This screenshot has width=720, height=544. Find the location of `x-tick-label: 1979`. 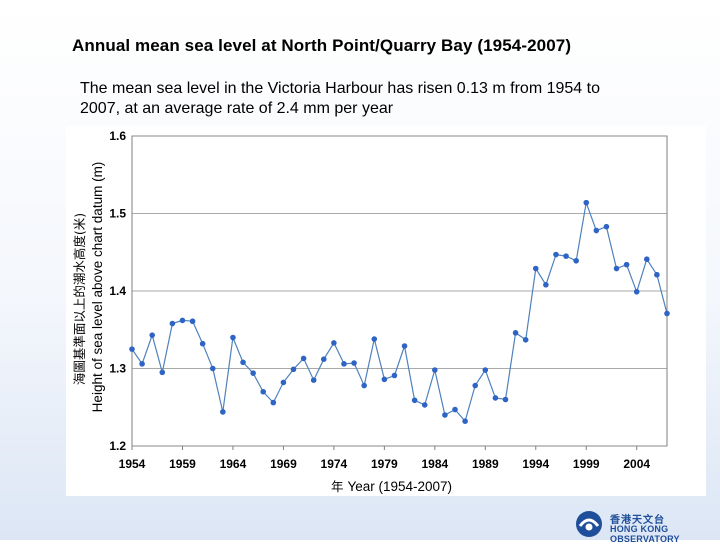

x-tick-label: 1979 is located at coordinates (384, 464).